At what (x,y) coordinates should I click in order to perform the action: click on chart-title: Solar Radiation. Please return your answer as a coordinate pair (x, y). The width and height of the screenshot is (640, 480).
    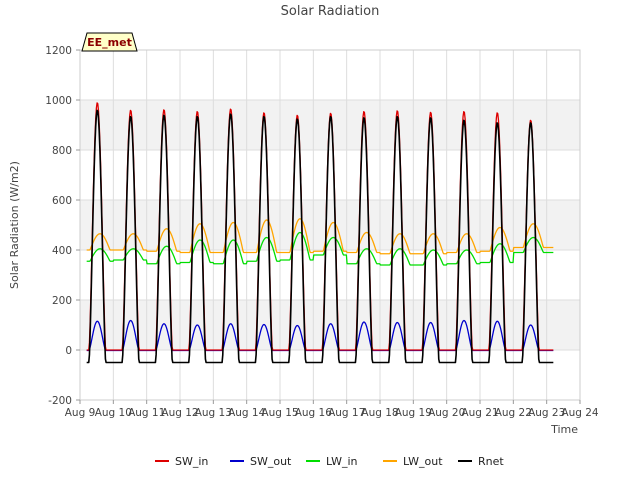
    Looking at the image, I should click on (330, 11).